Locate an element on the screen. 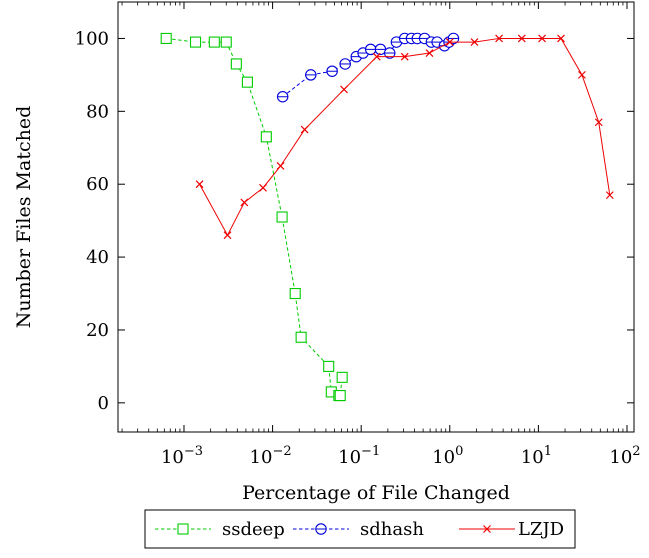 This screenshot has width=649, height=558. y-tick-label: 60 is located at coordinates (97, 184).